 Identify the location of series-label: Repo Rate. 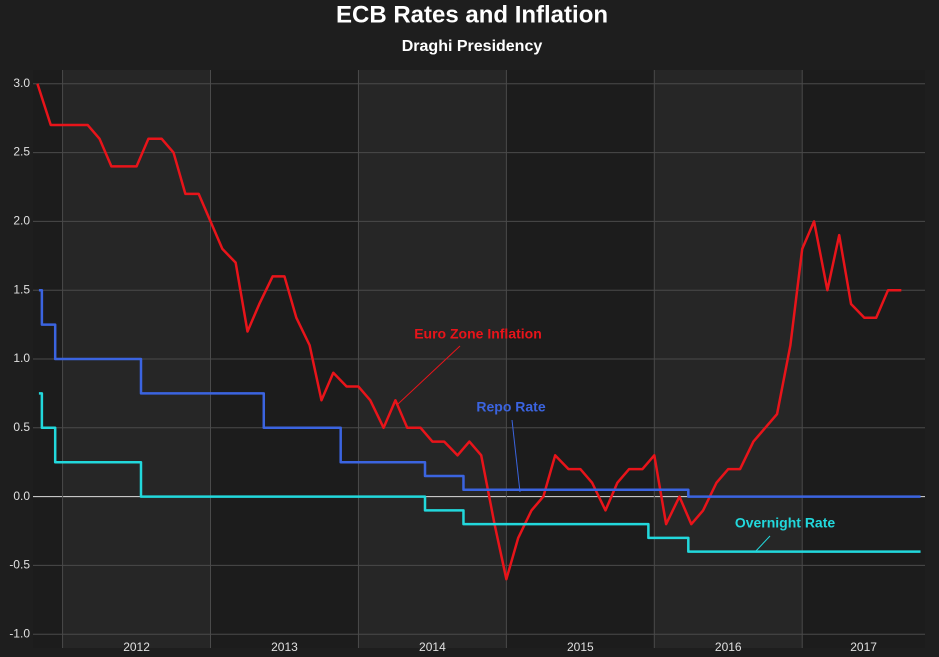
(510, 407).